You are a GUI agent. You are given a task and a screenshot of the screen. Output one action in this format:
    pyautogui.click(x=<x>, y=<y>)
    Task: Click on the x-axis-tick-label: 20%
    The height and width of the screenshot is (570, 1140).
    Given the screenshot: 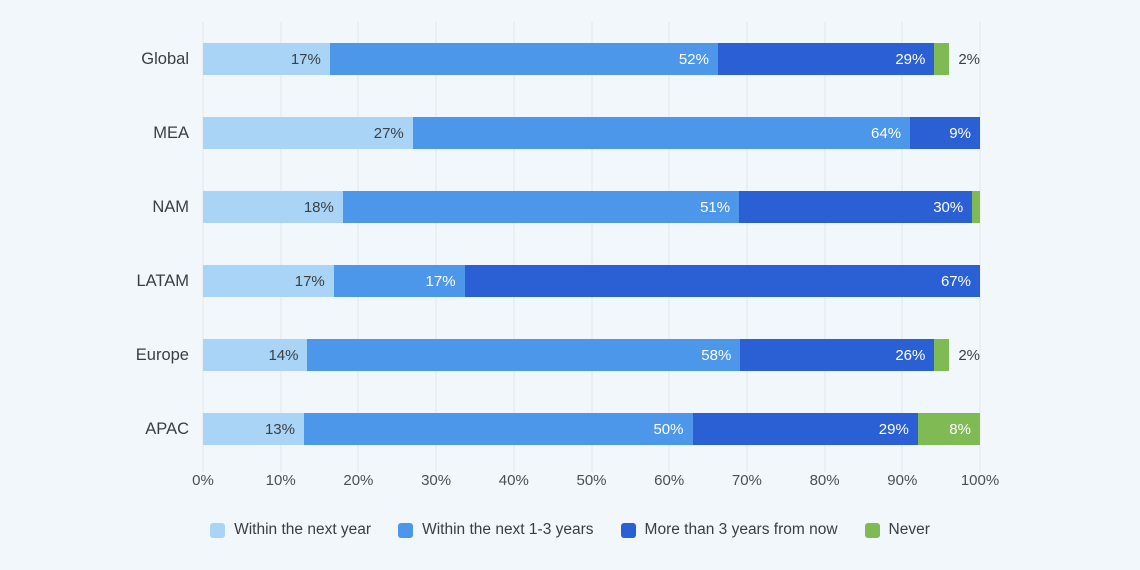 What is the action you would take?
    pyautogui.click(x=358, y=480)
    